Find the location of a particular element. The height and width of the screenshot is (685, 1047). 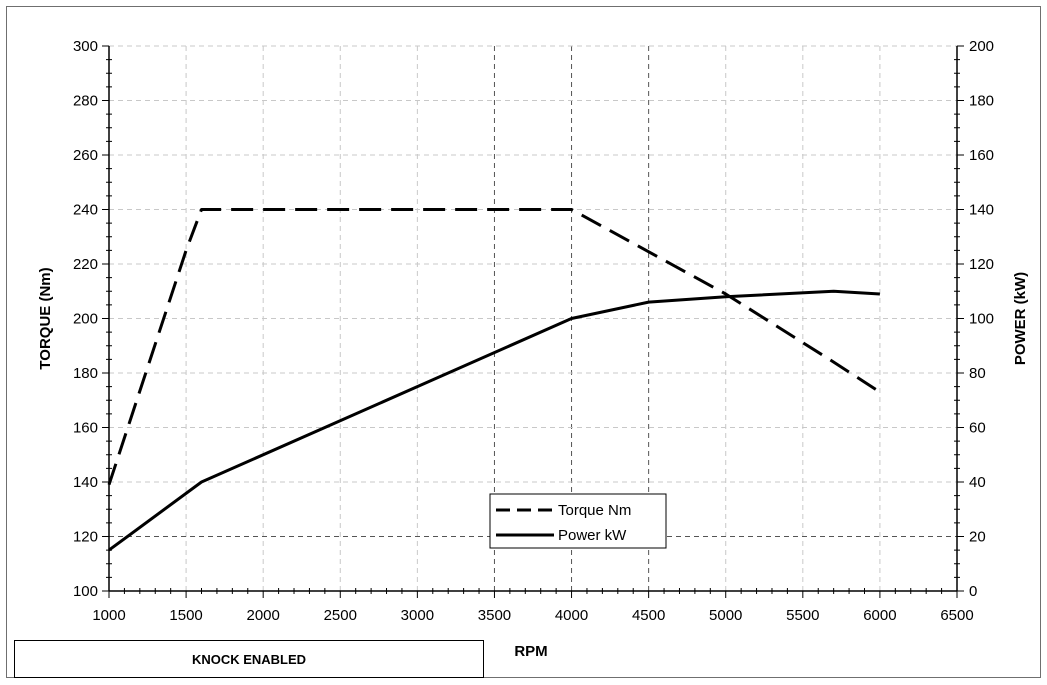

y-right-tick-label: 100 is located at coordinates (981, 319).